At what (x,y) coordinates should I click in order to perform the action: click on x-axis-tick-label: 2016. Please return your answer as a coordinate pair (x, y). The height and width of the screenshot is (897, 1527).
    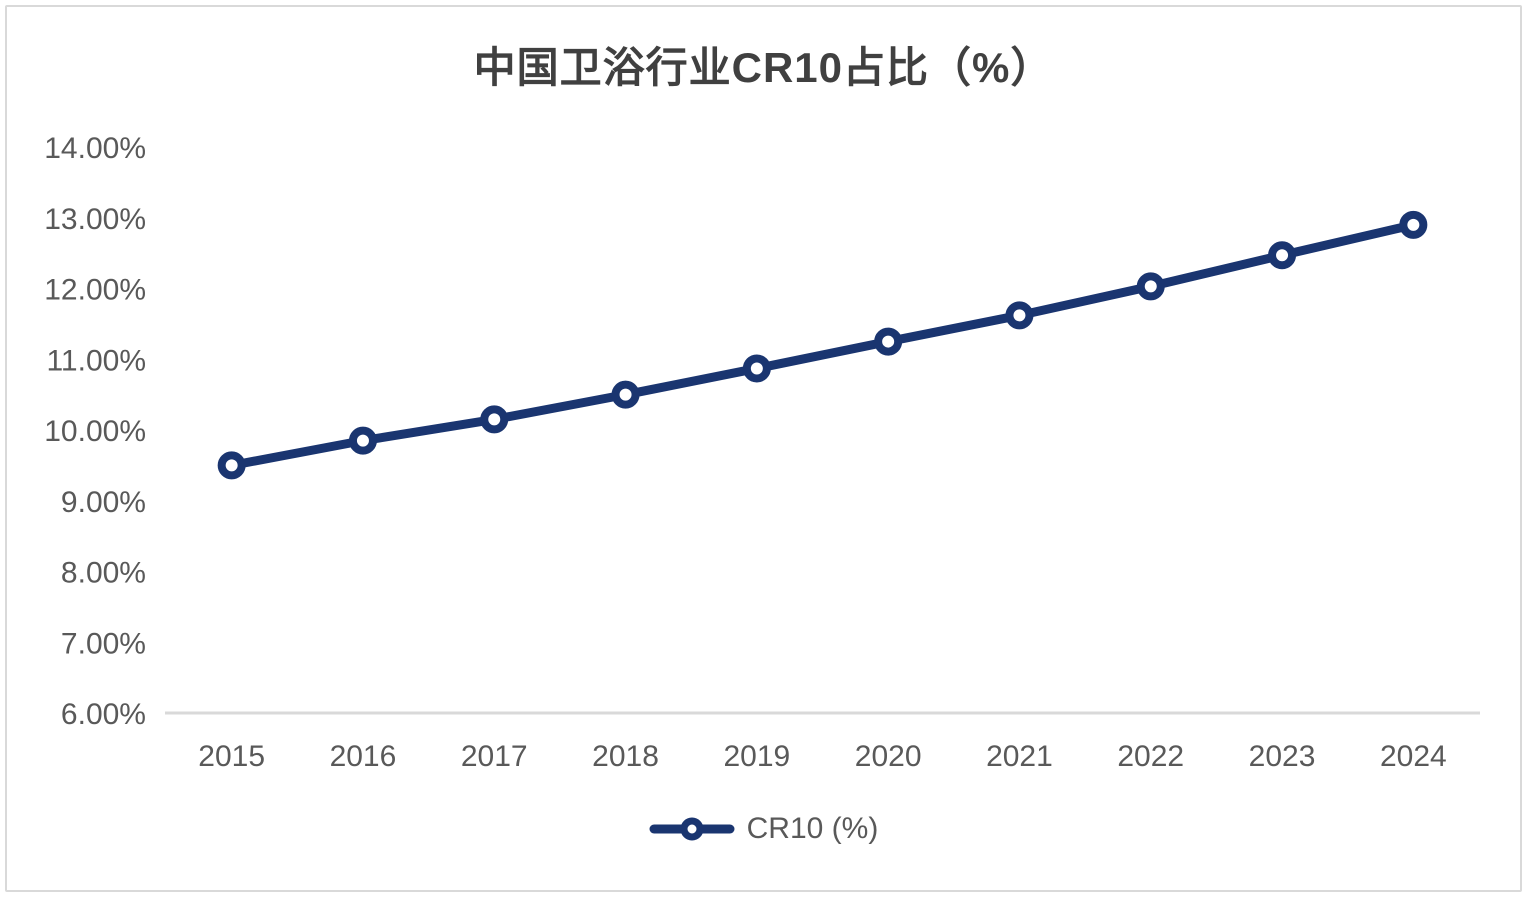
    Looking at the image, I should click on (363, 756).